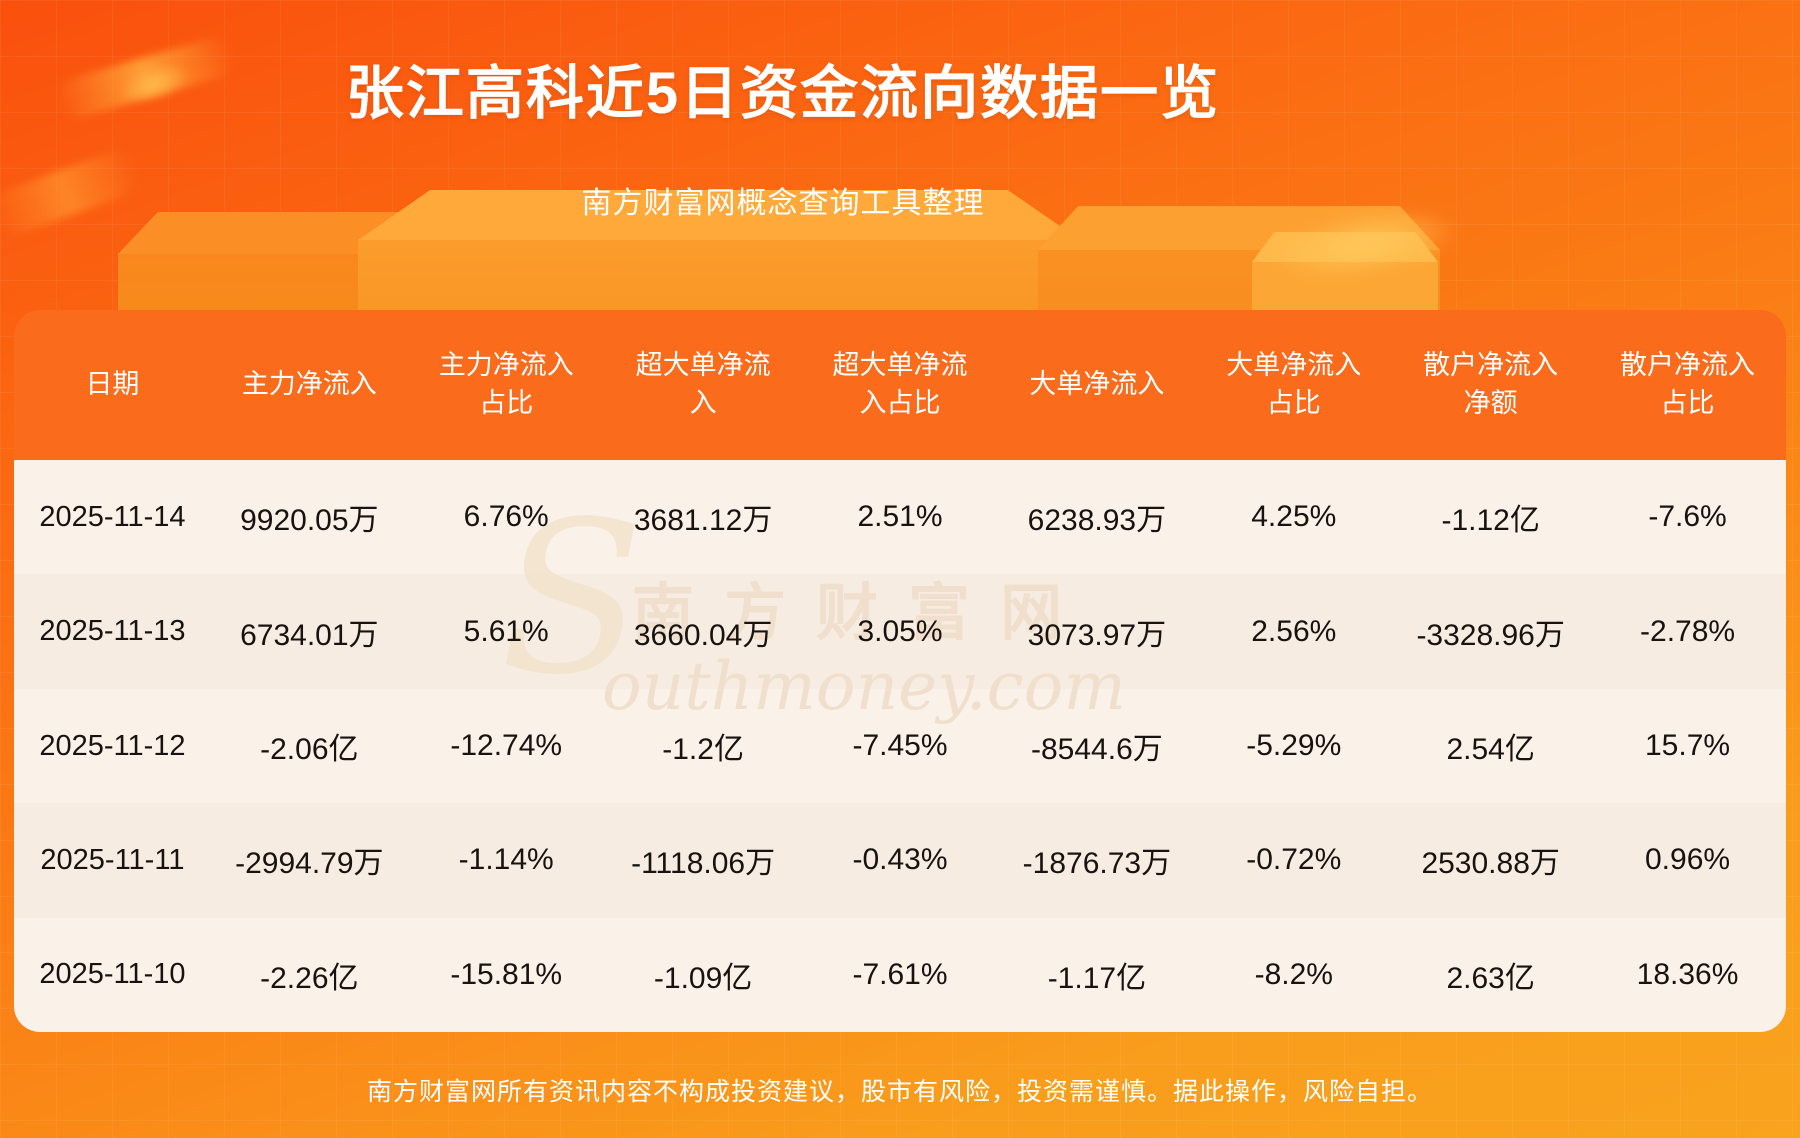  Describe the element at coordinates (1490, 521) in the screenshot. I see `value-cell: -1.12亿` at that location.